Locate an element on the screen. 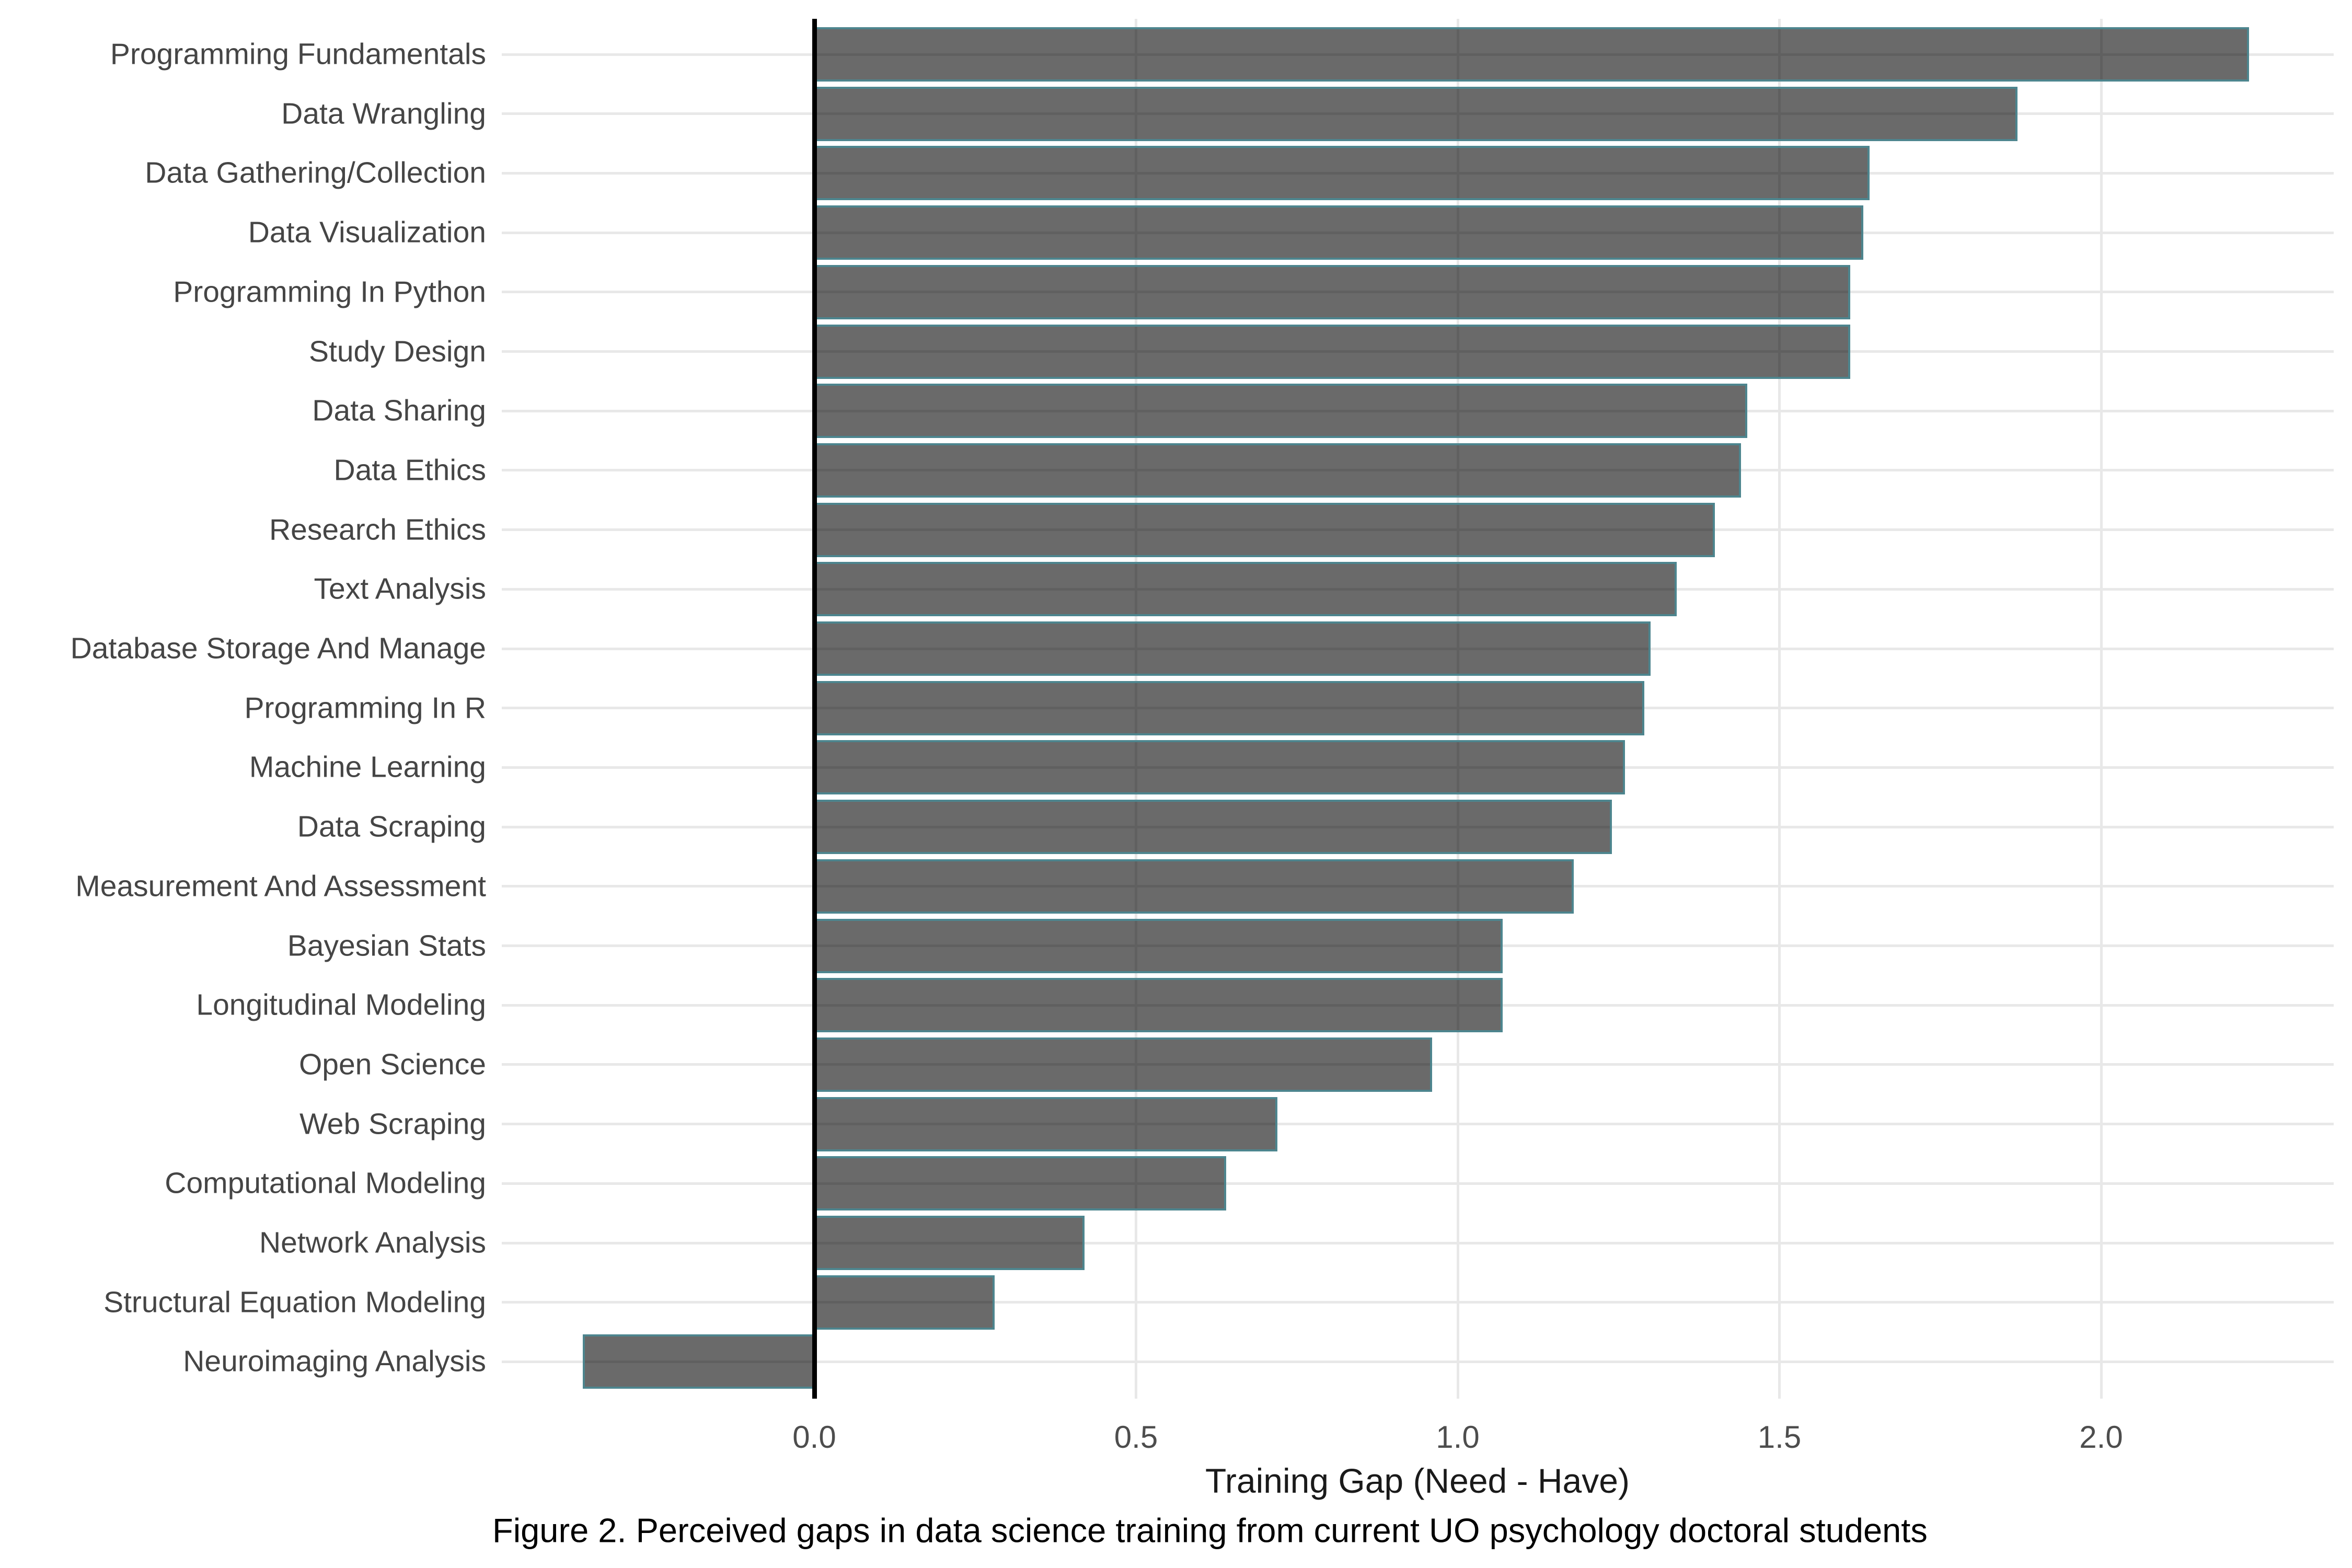  category-label: Data Gathering/Collection is located at coordinates (315, 173).